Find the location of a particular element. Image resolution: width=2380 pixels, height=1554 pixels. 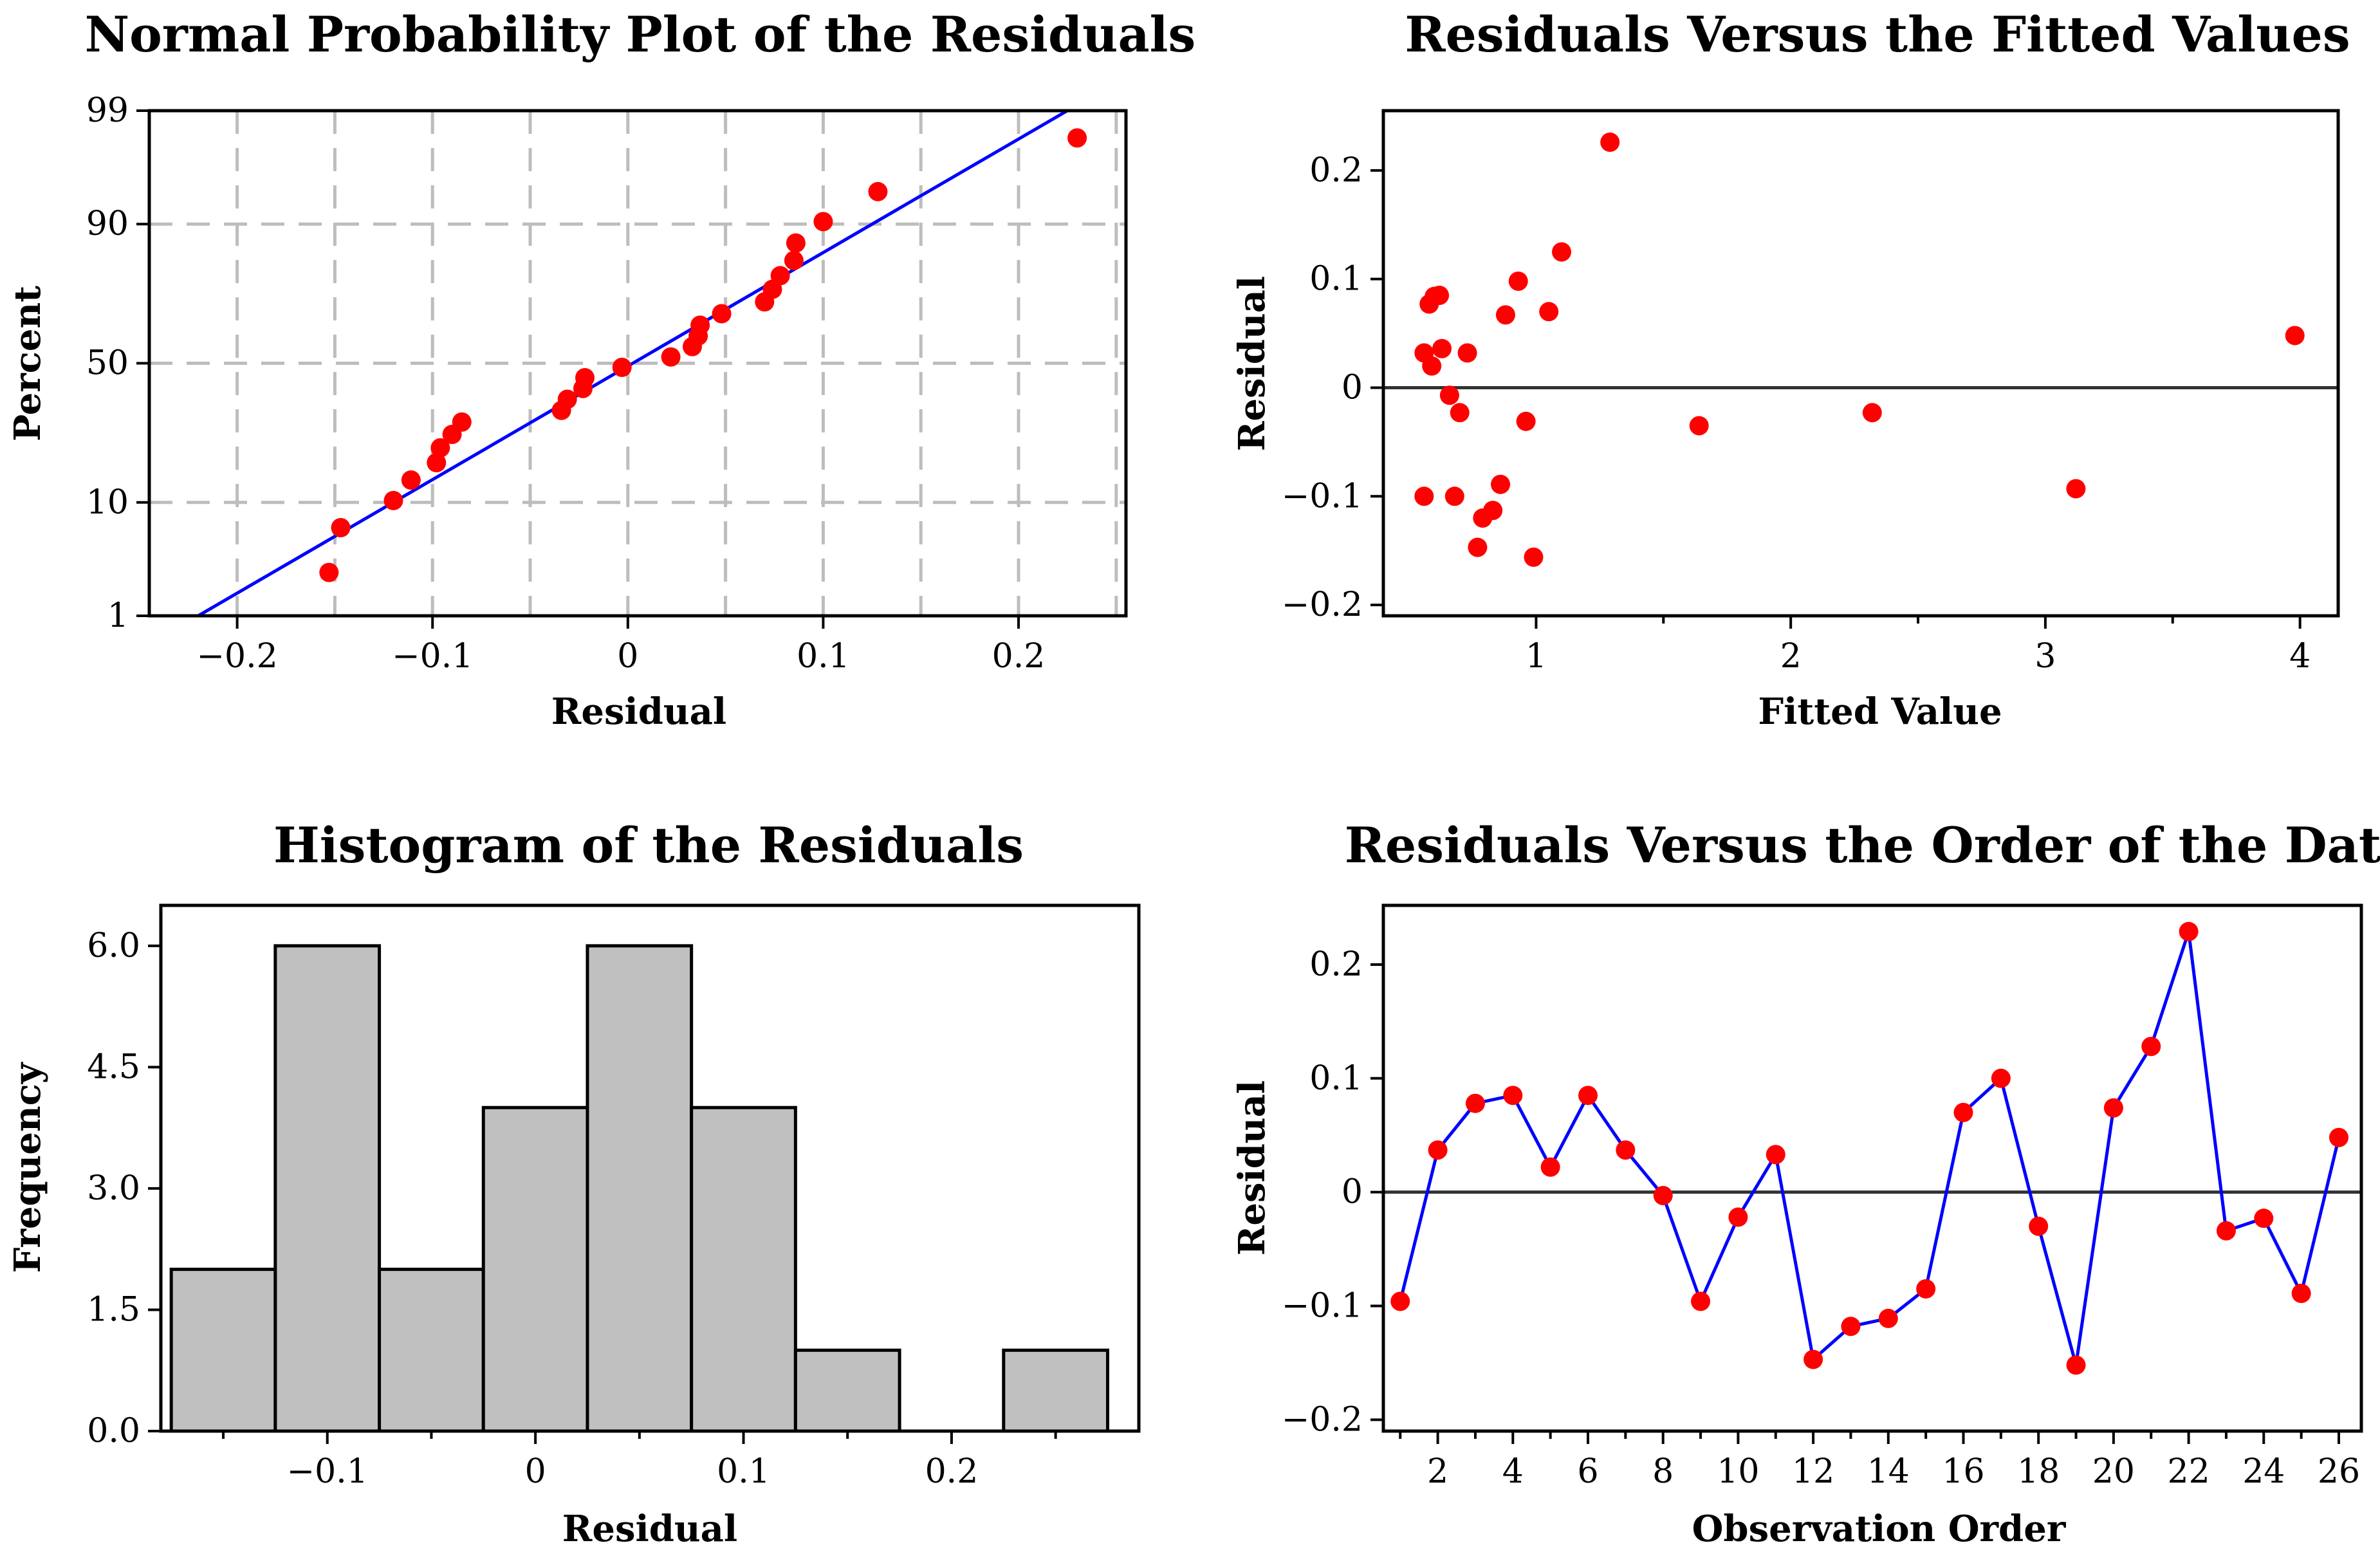

x-tick-label: −0.2 is located at coordinates (236, 656).